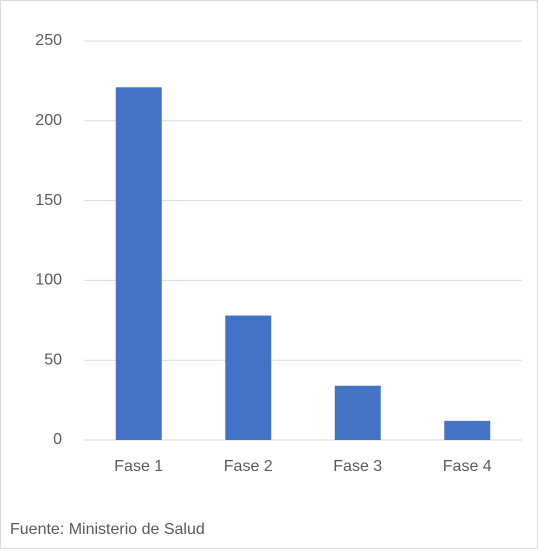 Image resolution: width=538 pixels, height=549 pixels. Describe the element at coordinates (48, 40) in the screenshot. I see `y-tick-label: 250` at that location.